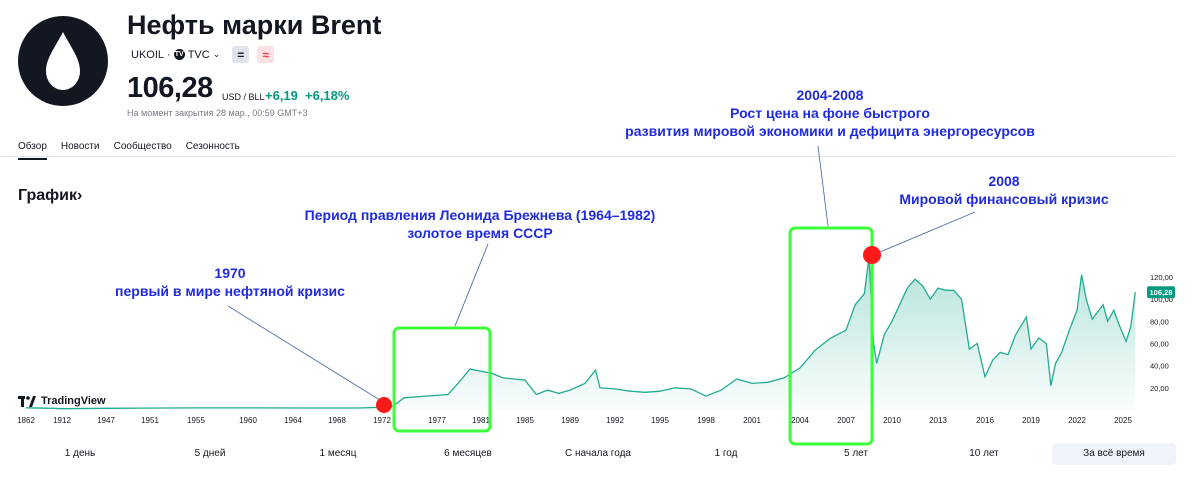  Describe the element at coordinates (706, 420) in the screenshot. I see `x-tick-label: 1998` at that location.